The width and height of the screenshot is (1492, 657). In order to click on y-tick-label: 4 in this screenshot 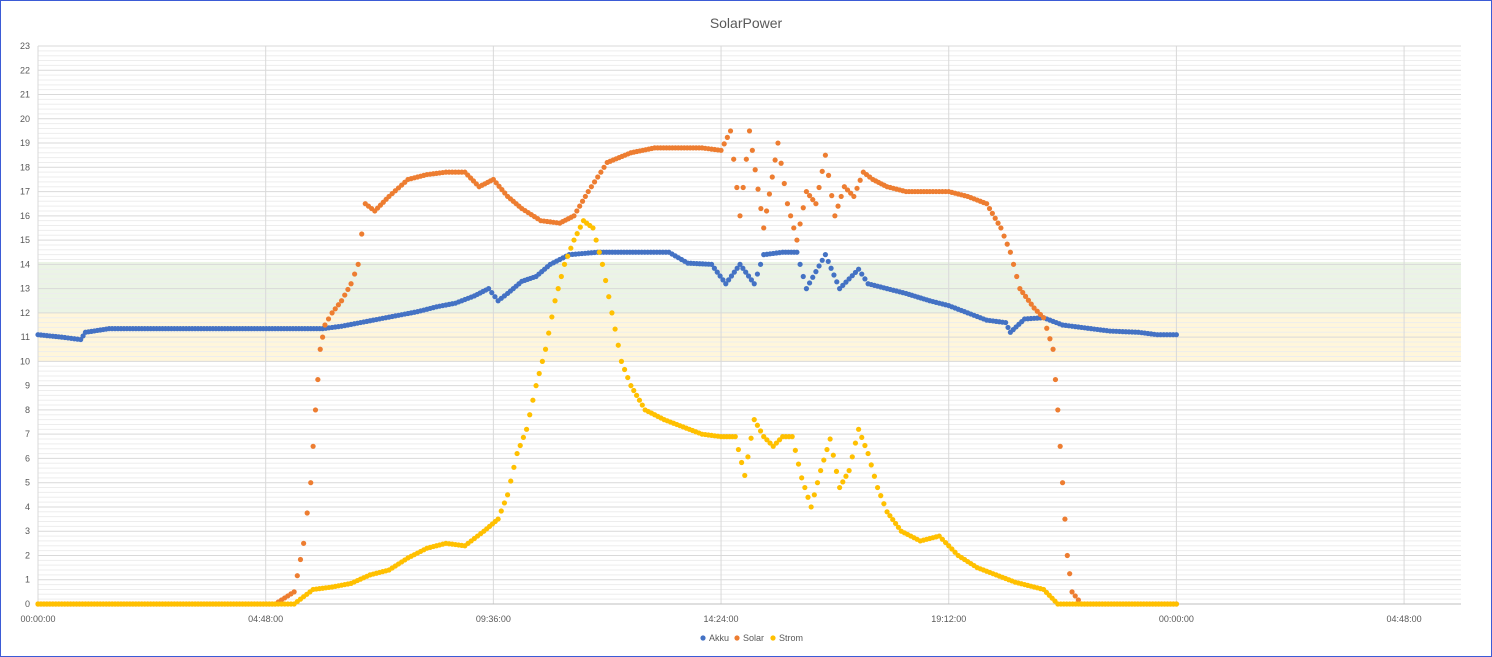, I will do `click(27, 507)`.